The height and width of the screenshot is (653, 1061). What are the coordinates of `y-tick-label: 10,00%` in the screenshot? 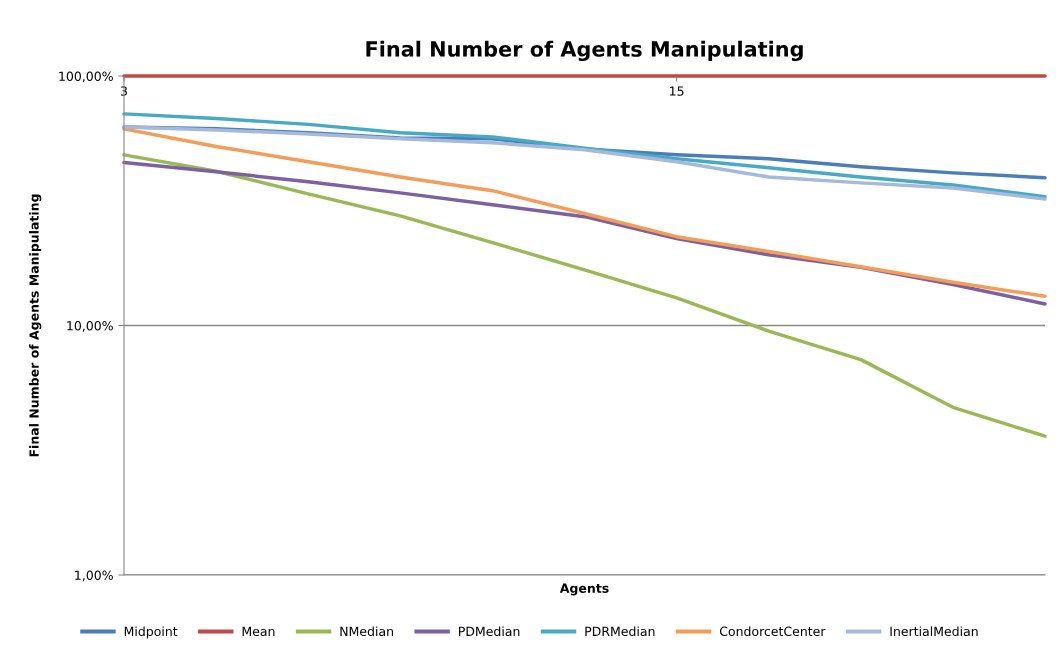 It's located at (90, 326).